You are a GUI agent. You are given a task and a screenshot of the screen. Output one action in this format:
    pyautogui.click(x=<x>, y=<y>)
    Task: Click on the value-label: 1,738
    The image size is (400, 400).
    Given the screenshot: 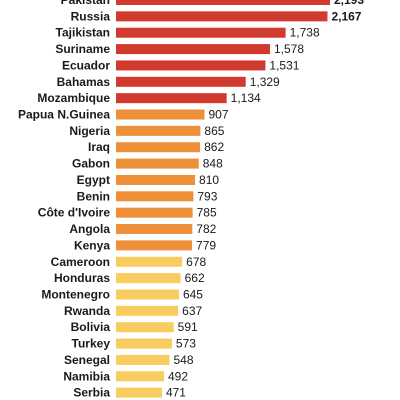 What is the action you would take?
    pyautogui.click(x=305, y=33)
    